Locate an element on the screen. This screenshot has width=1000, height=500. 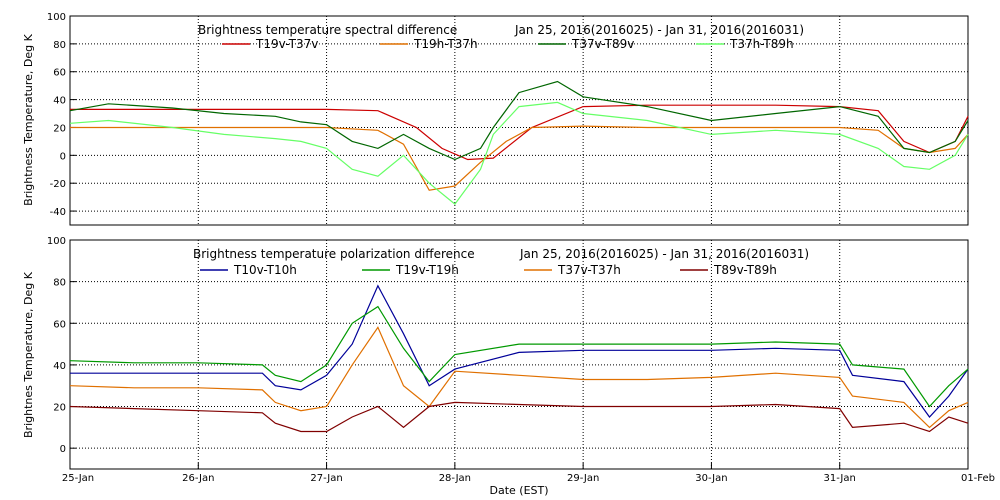
x-axis-label: Date (EST) is located at coordinates (518, 490).